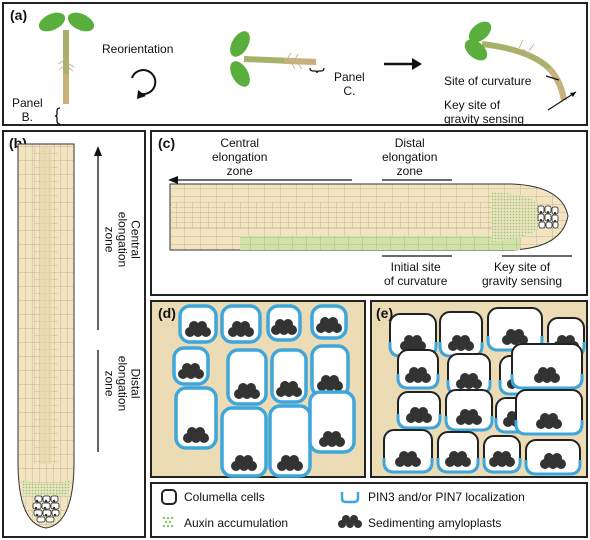  Describe the element at coordinates (446, 497) in the screenshot. I see `legend-pin: PIN3 and/or PIN7 localization` at that location.